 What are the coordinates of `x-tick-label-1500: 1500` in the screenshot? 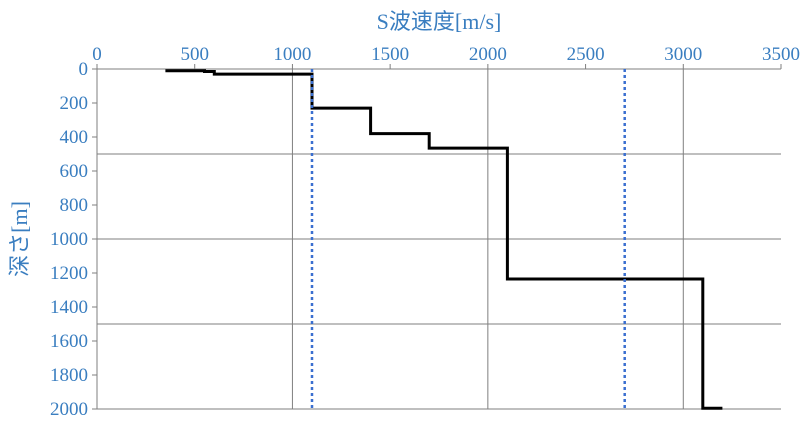 It's located at (390, 54).